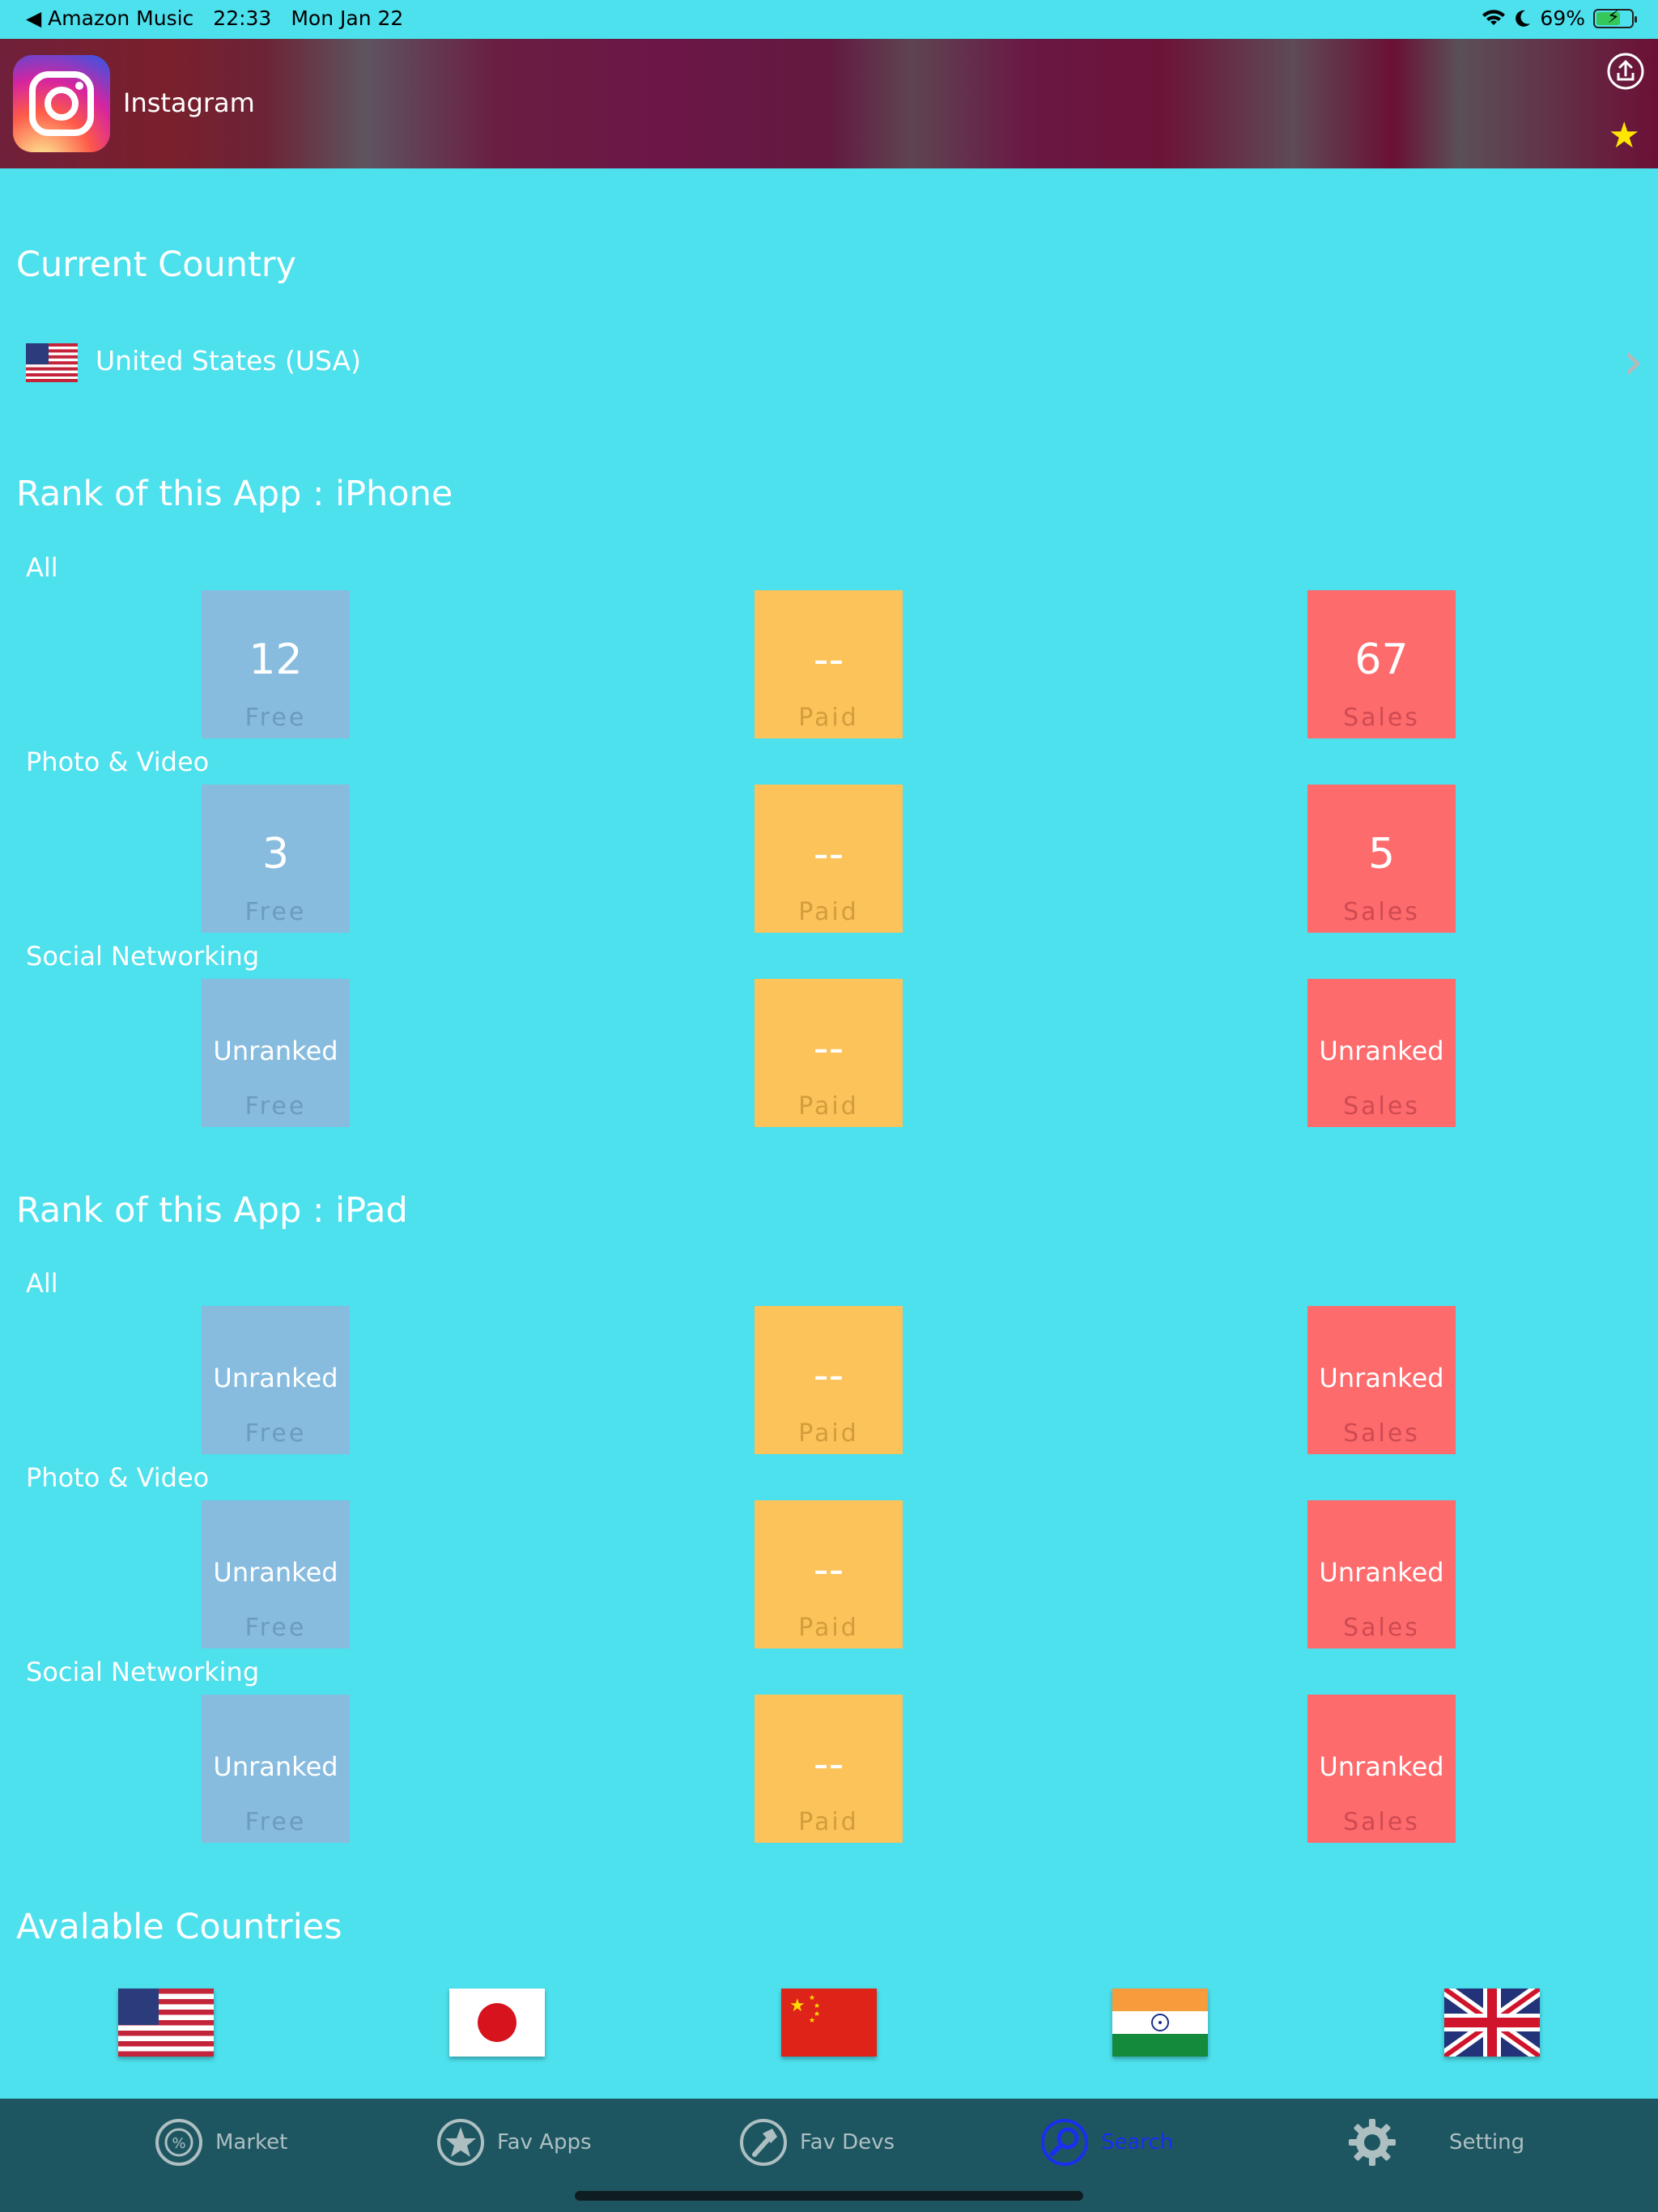 Image resolution: width=1658 pixels, height=2212 pixels. Describe the element at coordinates (1160, 2023) in the screenshot. I see `india-flag-button` at that location.